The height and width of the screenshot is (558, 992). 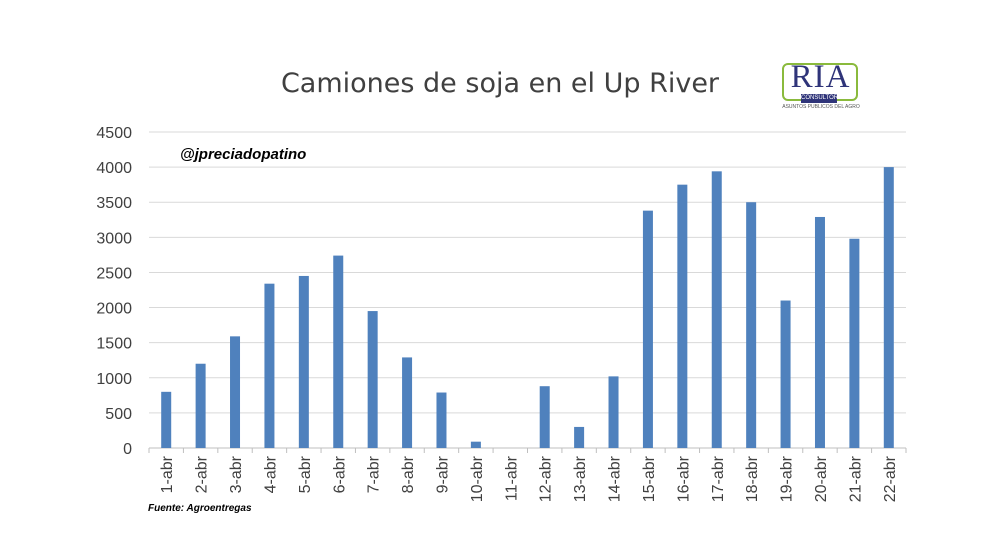 What do you see at coordinates (114, 203) in the screenshot?
I see `y-tick-label: 3500` at bounding box center [114, 203].